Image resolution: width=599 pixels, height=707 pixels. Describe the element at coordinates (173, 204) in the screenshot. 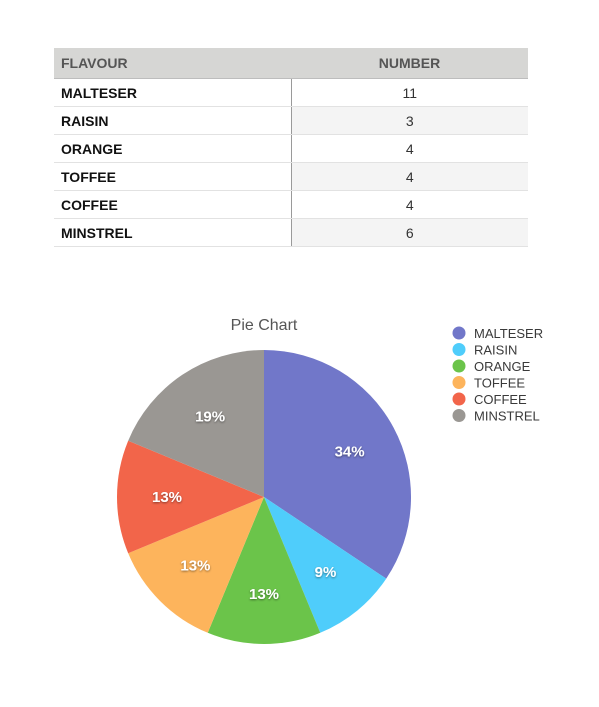

I see `flavour-cell: COFFEE` at that location.